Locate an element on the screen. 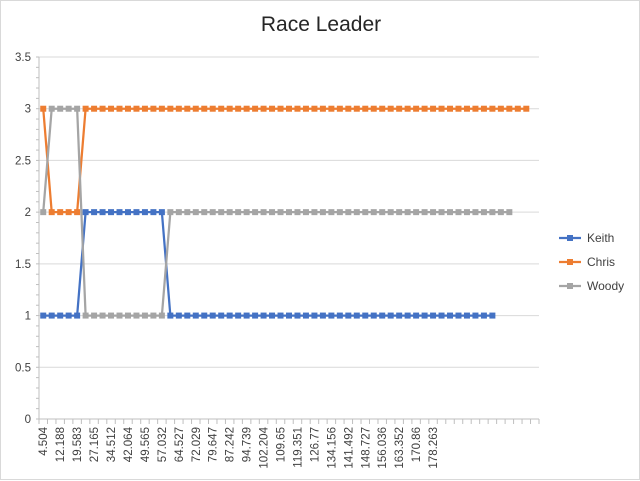  x-tick-label: 49.565 is located at coordinates (146, 444).